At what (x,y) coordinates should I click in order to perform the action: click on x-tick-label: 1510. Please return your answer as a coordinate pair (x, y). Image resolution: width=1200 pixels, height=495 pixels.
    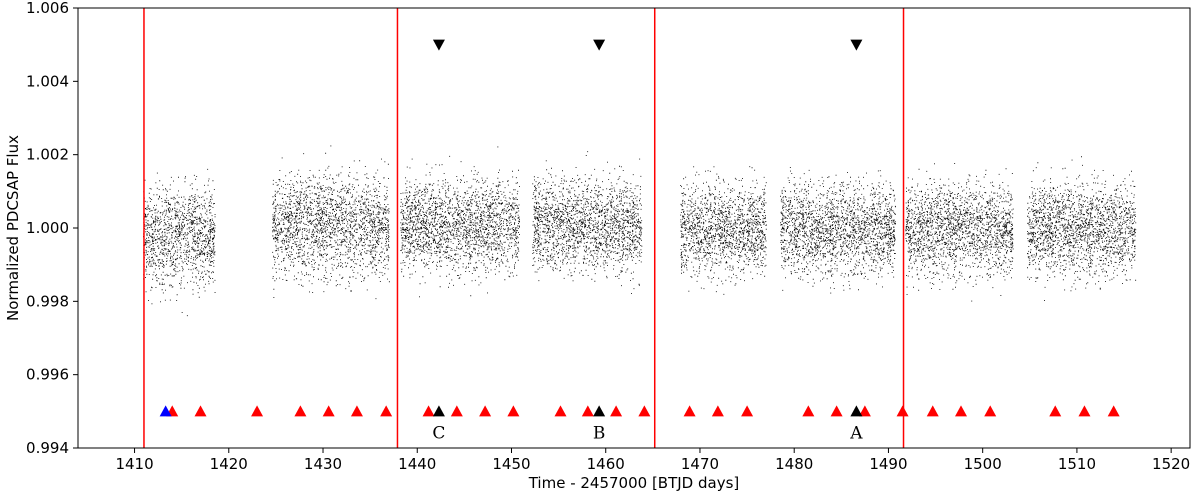
    Looking at the image, I should click on (1077, 464).